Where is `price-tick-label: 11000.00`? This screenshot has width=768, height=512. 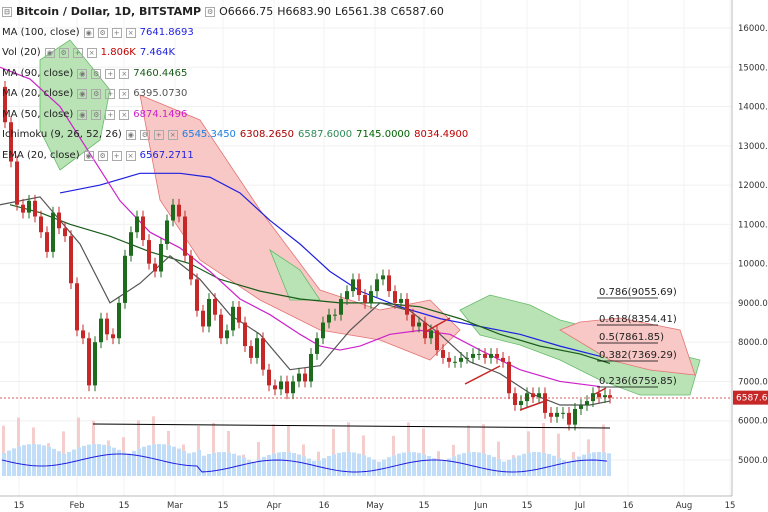
price-tick-label: 11000.00 is located at coordinates (753, 225).